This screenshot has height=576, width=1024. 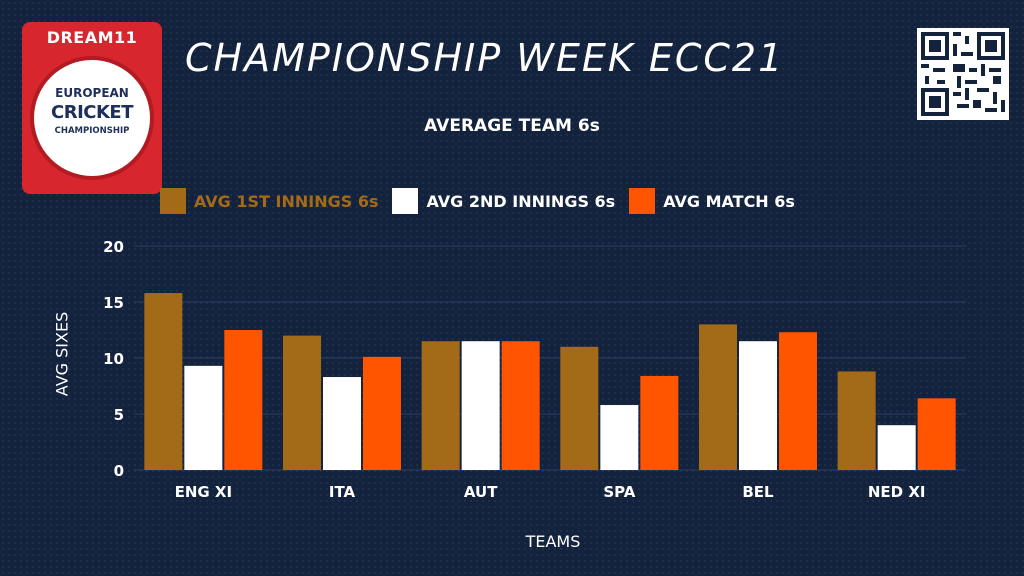 I want to click on y-tick-label: 20, so click(x=113, y=247).